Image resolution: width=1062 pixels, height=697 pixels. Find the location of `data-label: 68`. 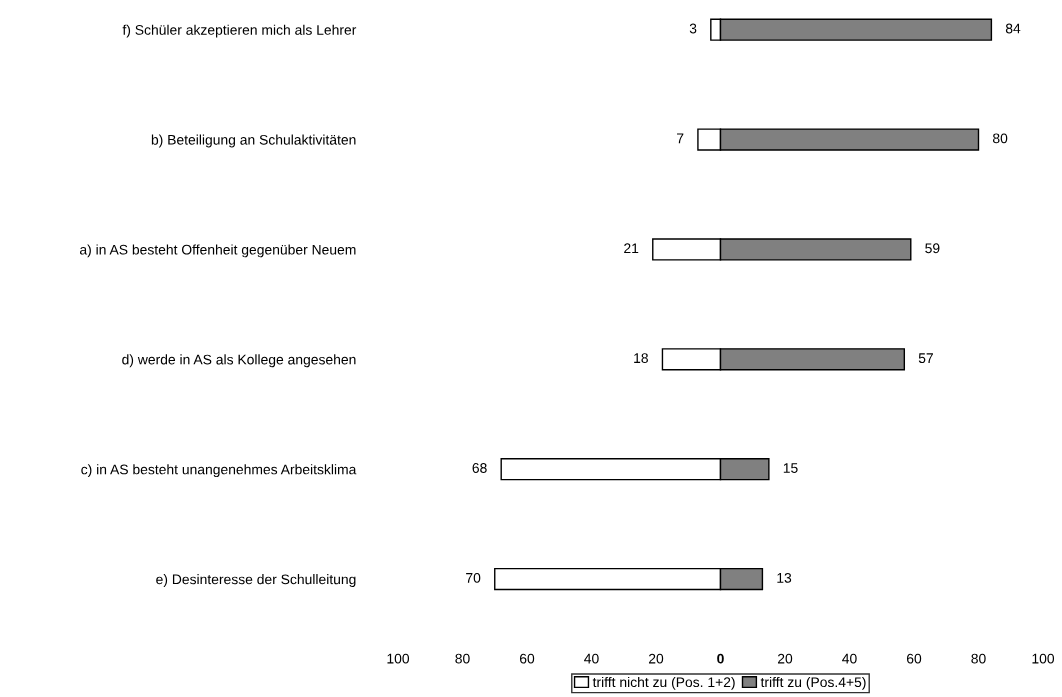

data-label: 68 is located at coordinates (479, 468).